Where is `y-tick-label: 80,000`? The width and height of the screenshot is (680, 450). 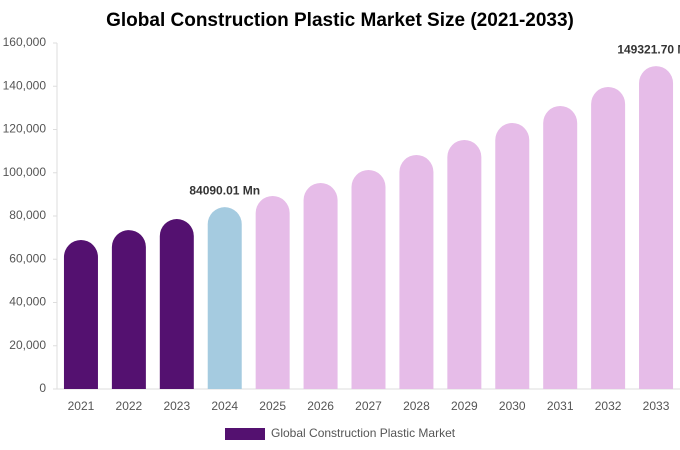
y-tick-label: 80,000 is located at coordinates (27, 215).